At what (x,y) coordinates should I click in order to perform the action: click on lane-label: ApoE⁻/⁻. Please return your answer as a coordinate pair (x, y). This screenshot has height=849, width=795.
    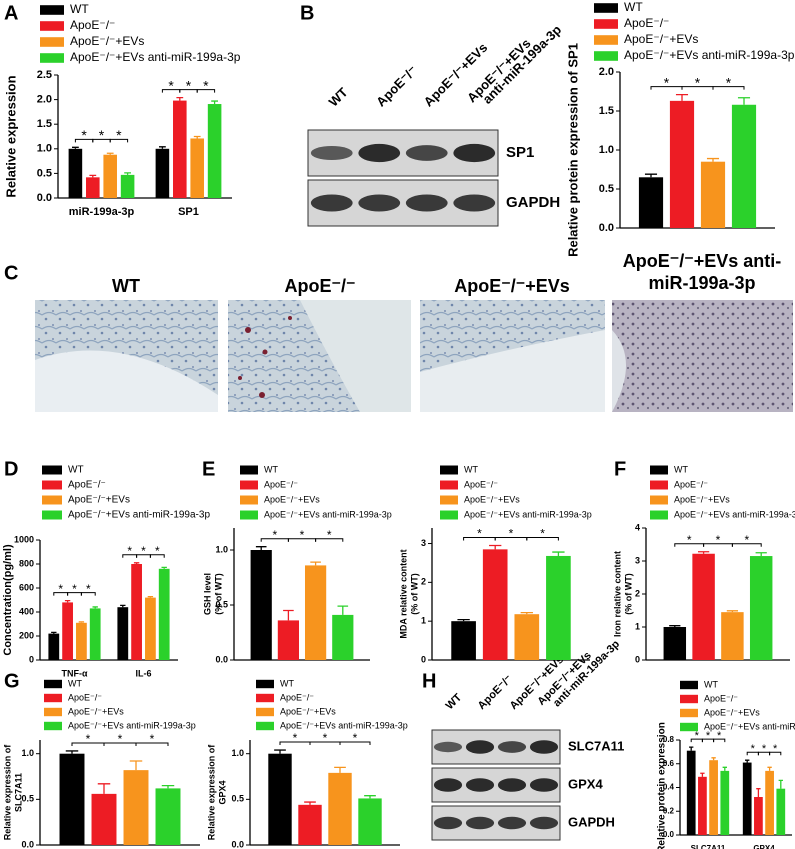
    Looking at the image, I should click on (396, 86).